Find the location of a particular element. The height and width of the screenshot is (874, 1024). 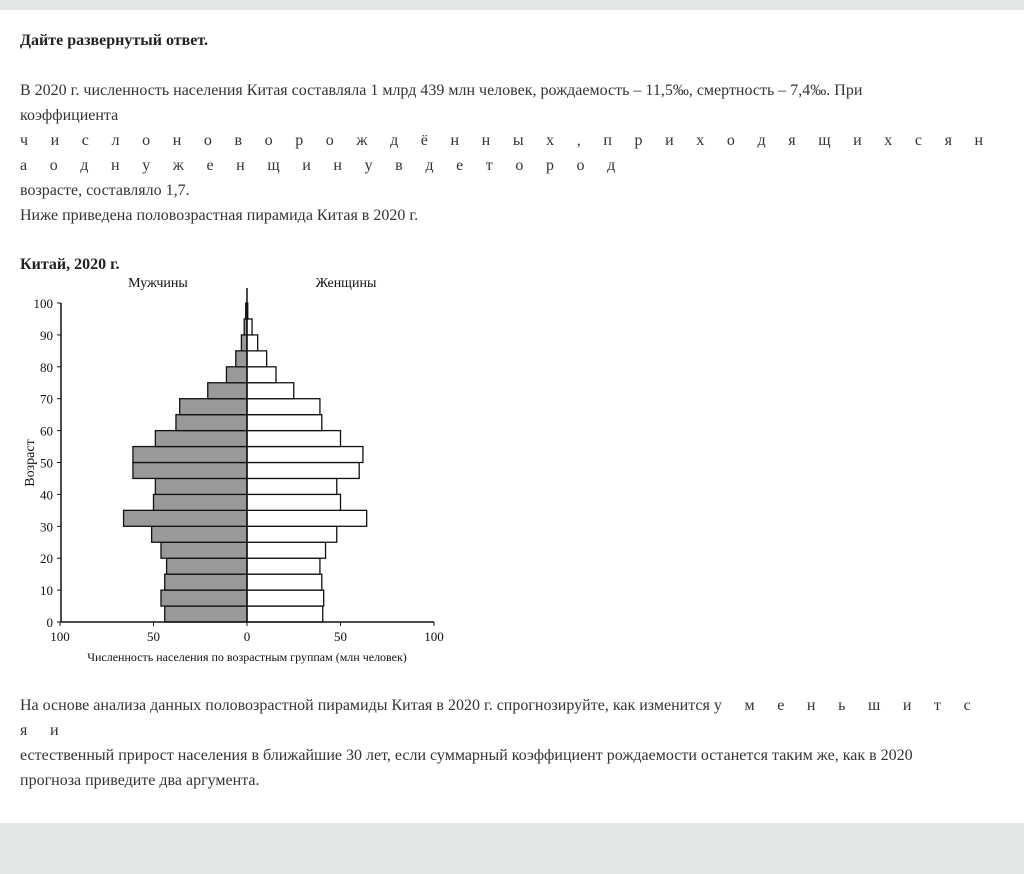

y-tick-label: 70 is located at coordinates (46, 399).